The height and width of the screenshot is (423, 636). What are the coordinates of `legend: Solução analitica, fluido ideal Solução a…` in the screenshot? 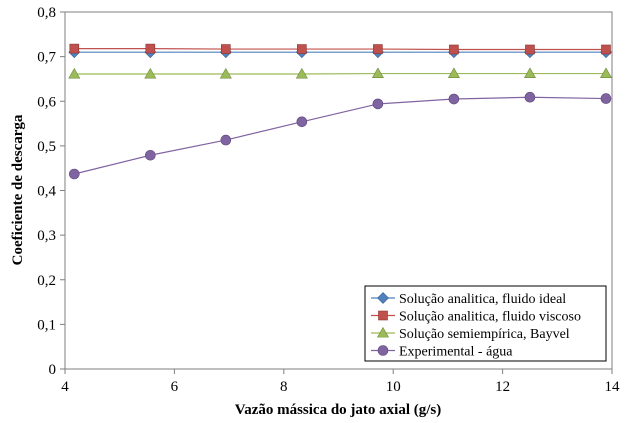 It's located at (485, 323).